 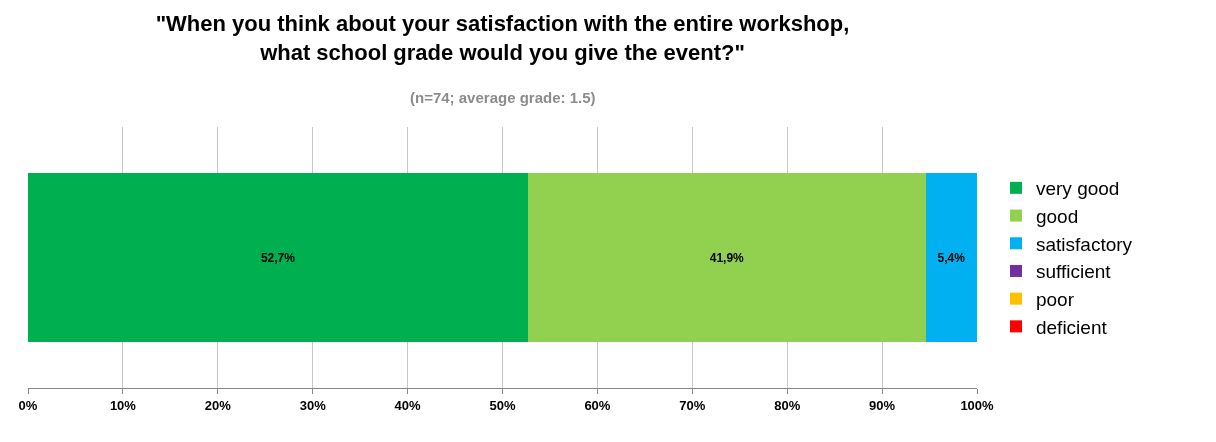 What do you see at coordinates (882, 405) in the screenshot?
I see `x-tick-label: 90%` at bounding box center [882, 405].